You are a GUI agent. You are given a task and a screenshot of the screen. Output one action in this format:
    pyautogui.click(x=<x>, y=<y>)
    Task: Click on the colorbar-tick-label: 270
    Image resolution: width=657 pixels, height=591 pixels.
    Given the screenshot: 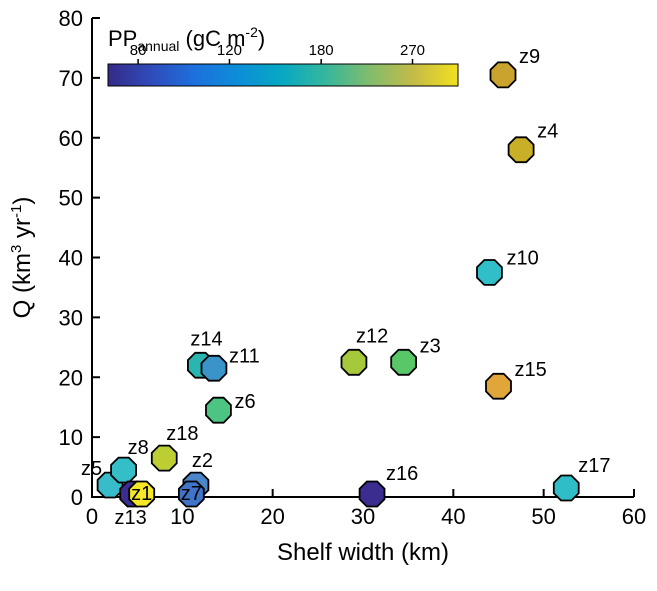 What is the action you would take?
    pyautogui.click(x=412, y=50)
    